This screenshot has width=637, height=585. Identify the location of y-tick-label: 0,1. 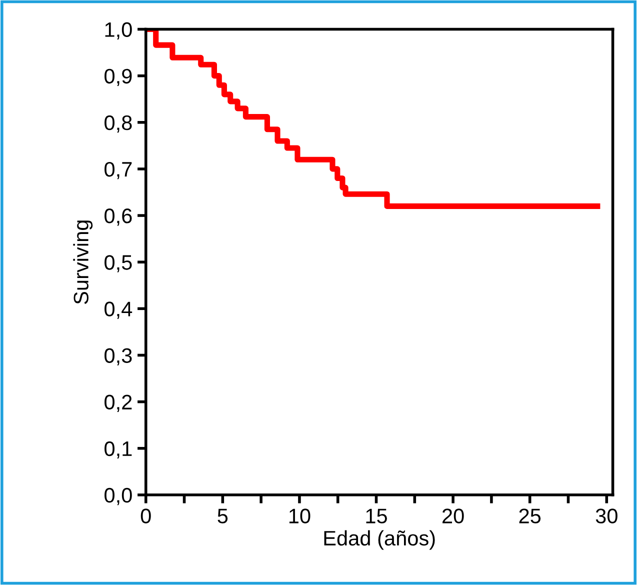
(118, 450).